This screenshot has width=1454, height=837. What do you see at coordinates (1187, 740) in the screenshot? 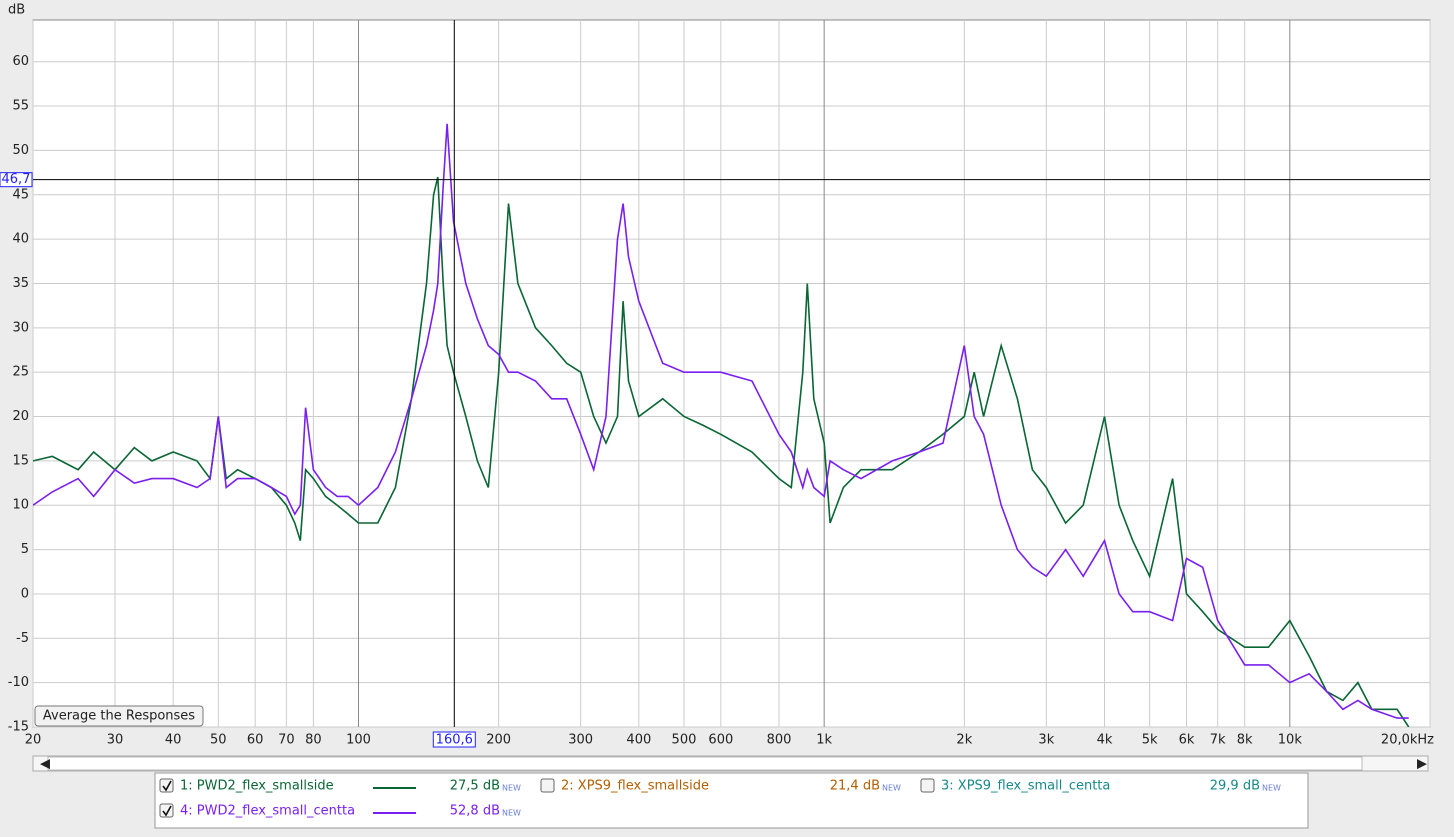
I see `x-tick-label: 6k` at bounding box center [1187, 740].